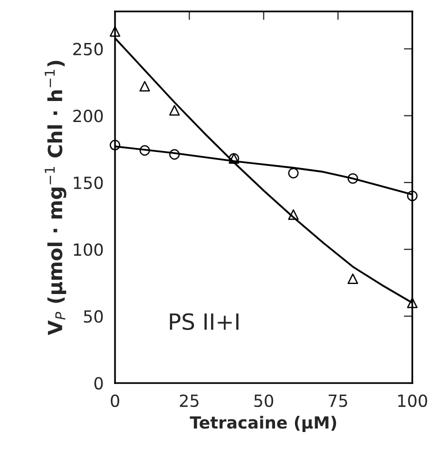  What do you see at coordinates (88, 49) in the screenshot?
I see `y-tick-label: 250` at bounding box center [88, 49].